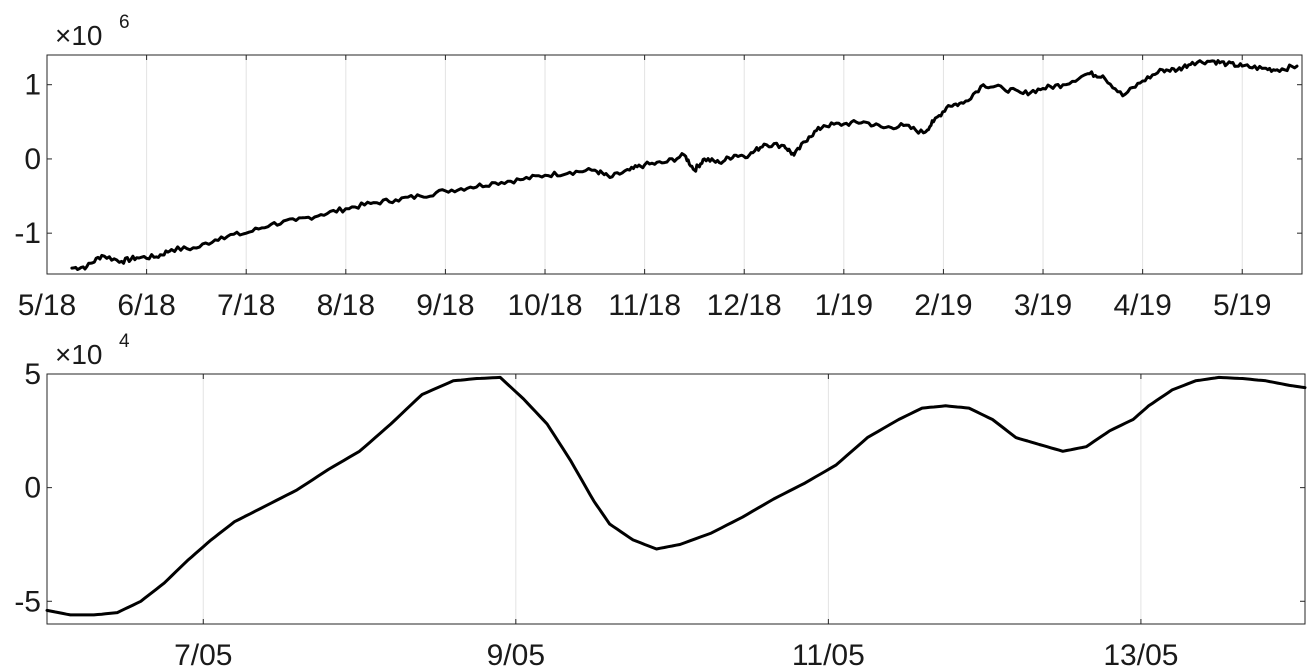 The height and width of the screenshot is (672, 1309). What do you see at coordinates (943, 305) in the screenshot?
I see `x-tick-label: 2/19` at bounding box center [943, 305].